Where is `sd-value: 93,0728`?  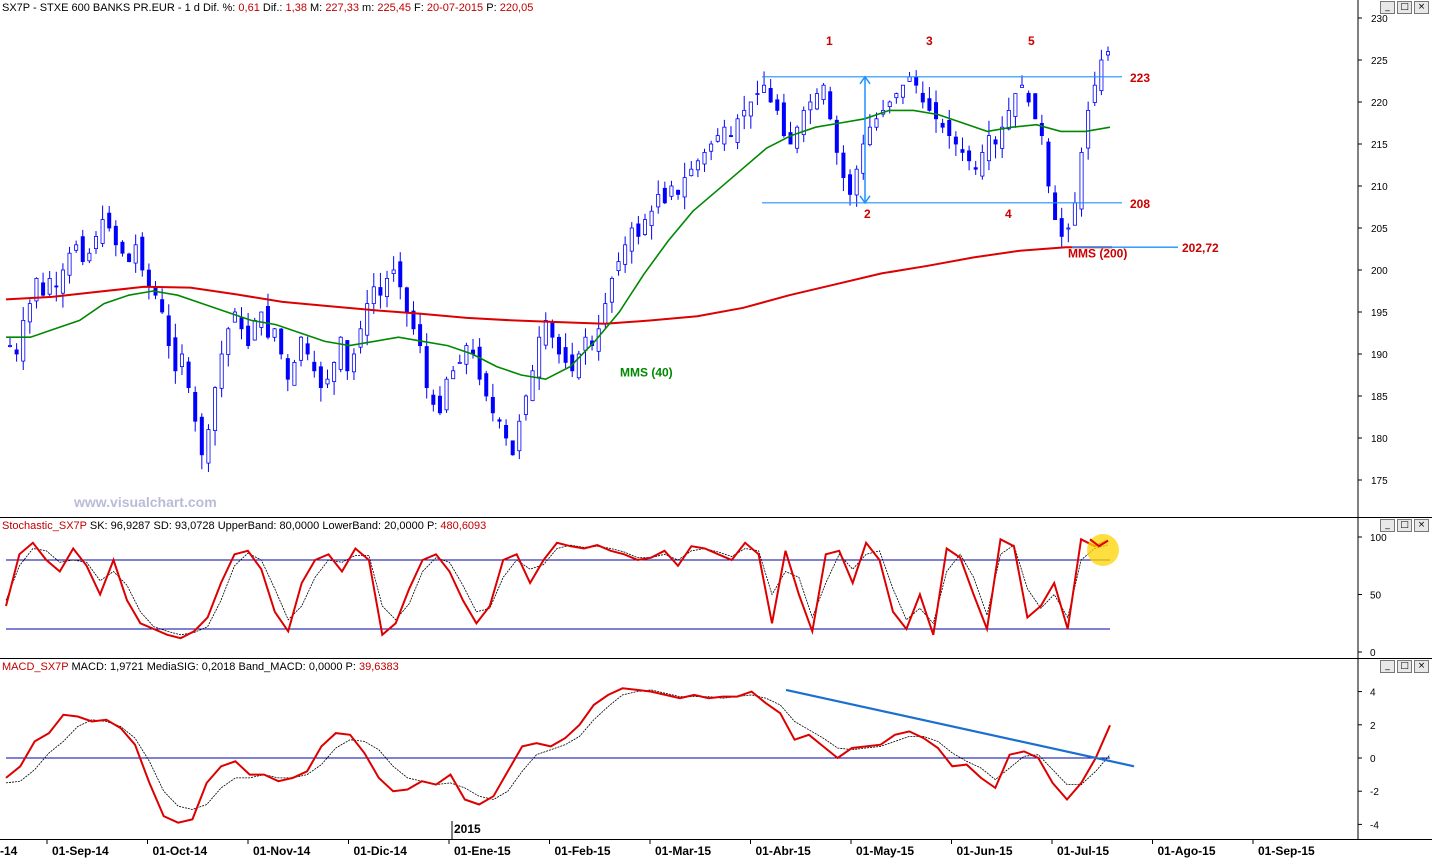 sd-value: 93,0728 is located at coordinates (194, 526).